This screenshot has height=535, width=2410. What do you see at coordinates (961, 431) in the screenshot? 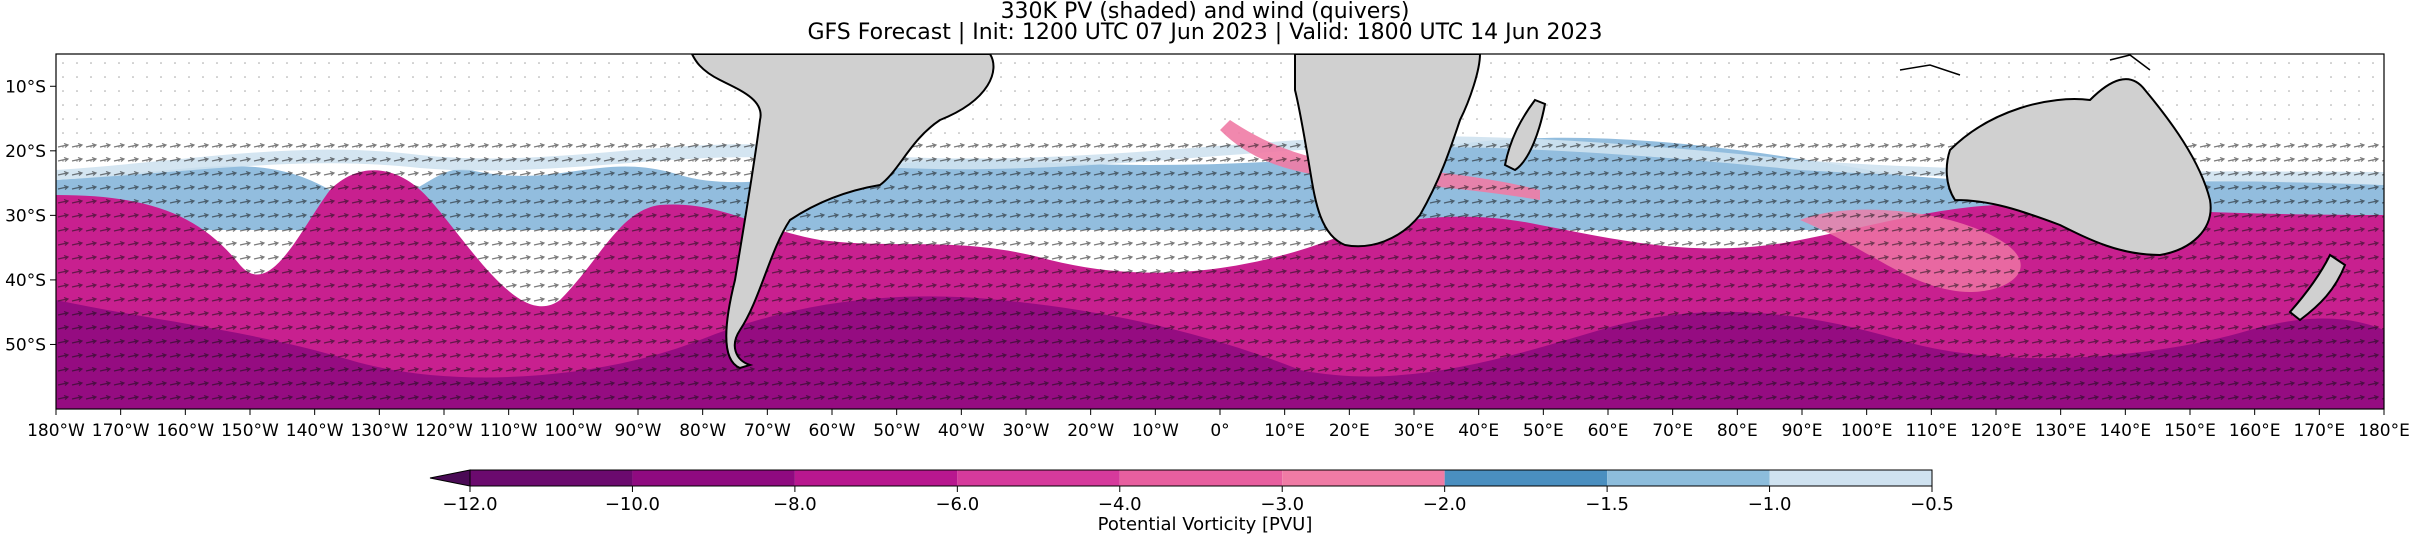
I see `lon-tick-label: 40°W` at bounding box center [961, 431].